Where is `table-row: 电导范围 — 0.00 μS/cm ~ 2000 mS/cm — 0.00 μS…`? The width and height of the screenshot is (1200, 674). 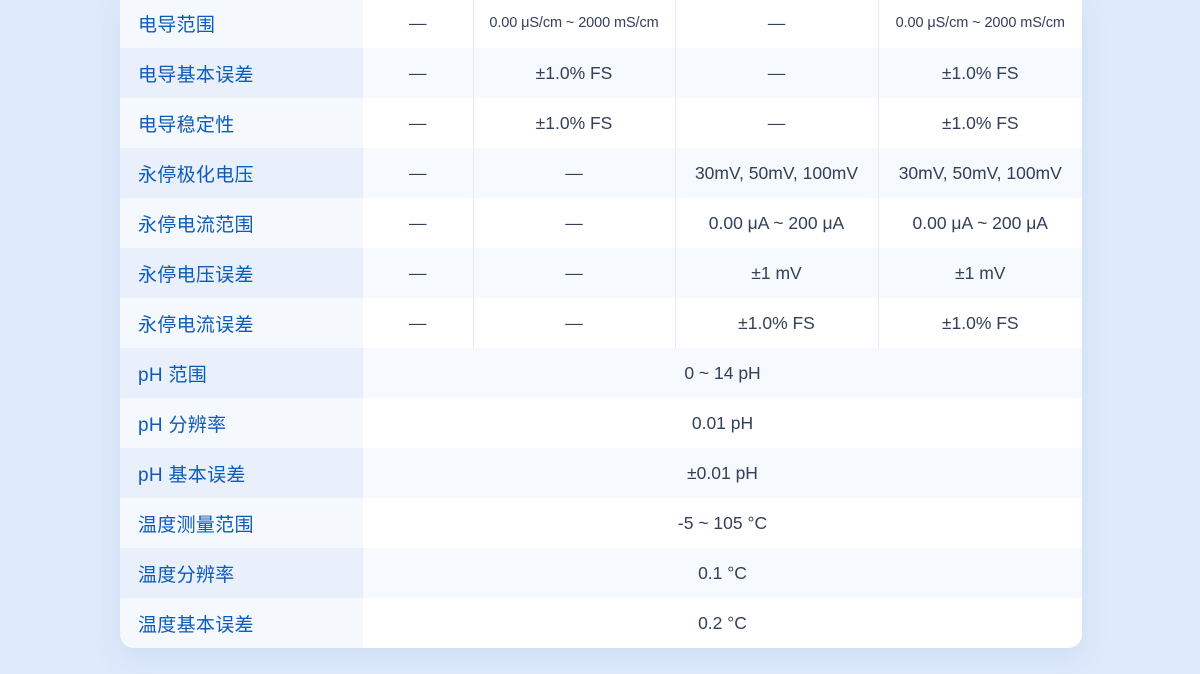
table-row: 电导范围 — 0.00 μS/cm ~ 2000 mS/cm — 0.00 μS… is located at coordinates (601, 24).